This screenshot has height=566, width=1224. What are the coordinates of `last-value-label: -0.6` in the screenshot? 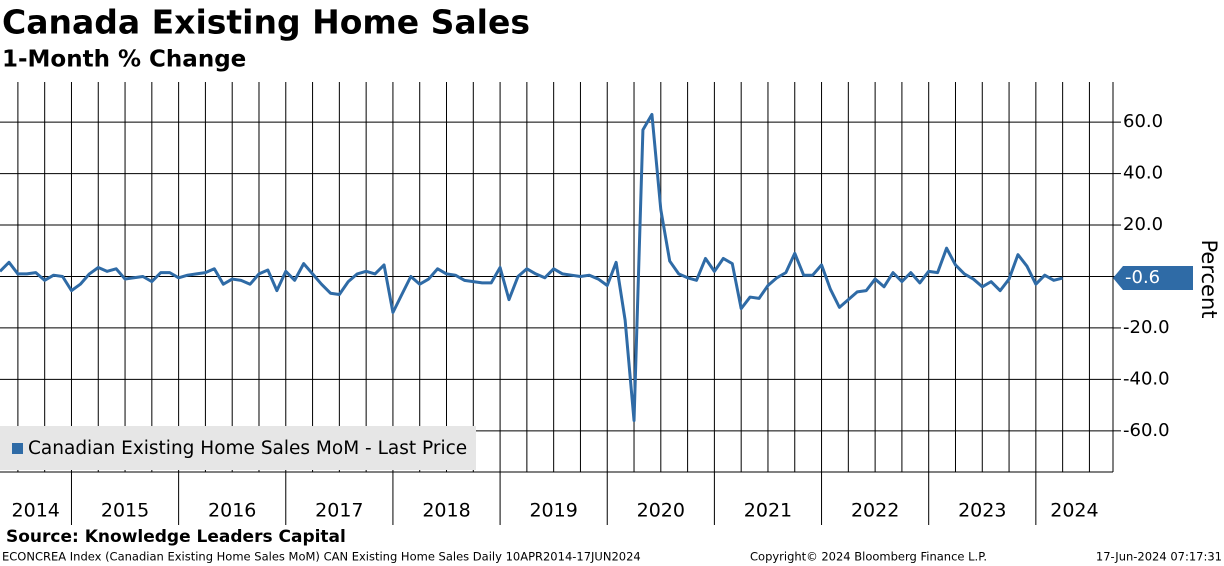 It's located at (1142, 277).